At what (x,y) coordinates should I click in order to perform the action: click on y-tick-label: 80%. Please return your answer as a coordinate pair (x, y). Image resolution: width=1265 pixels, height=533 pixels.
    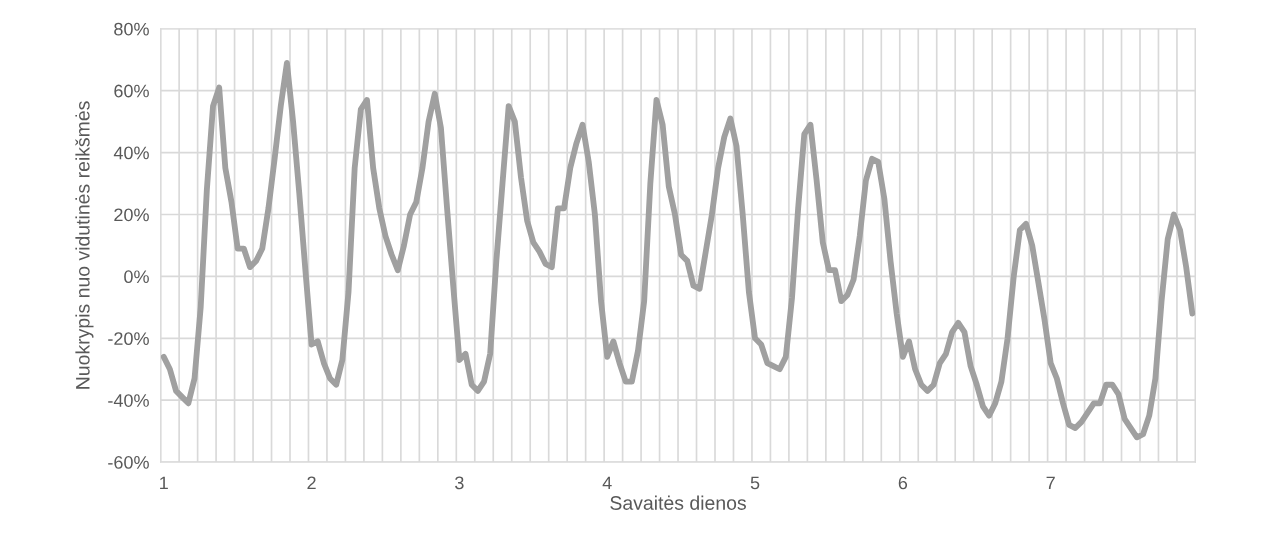
    Looking at the image, I should click on (131, 29).